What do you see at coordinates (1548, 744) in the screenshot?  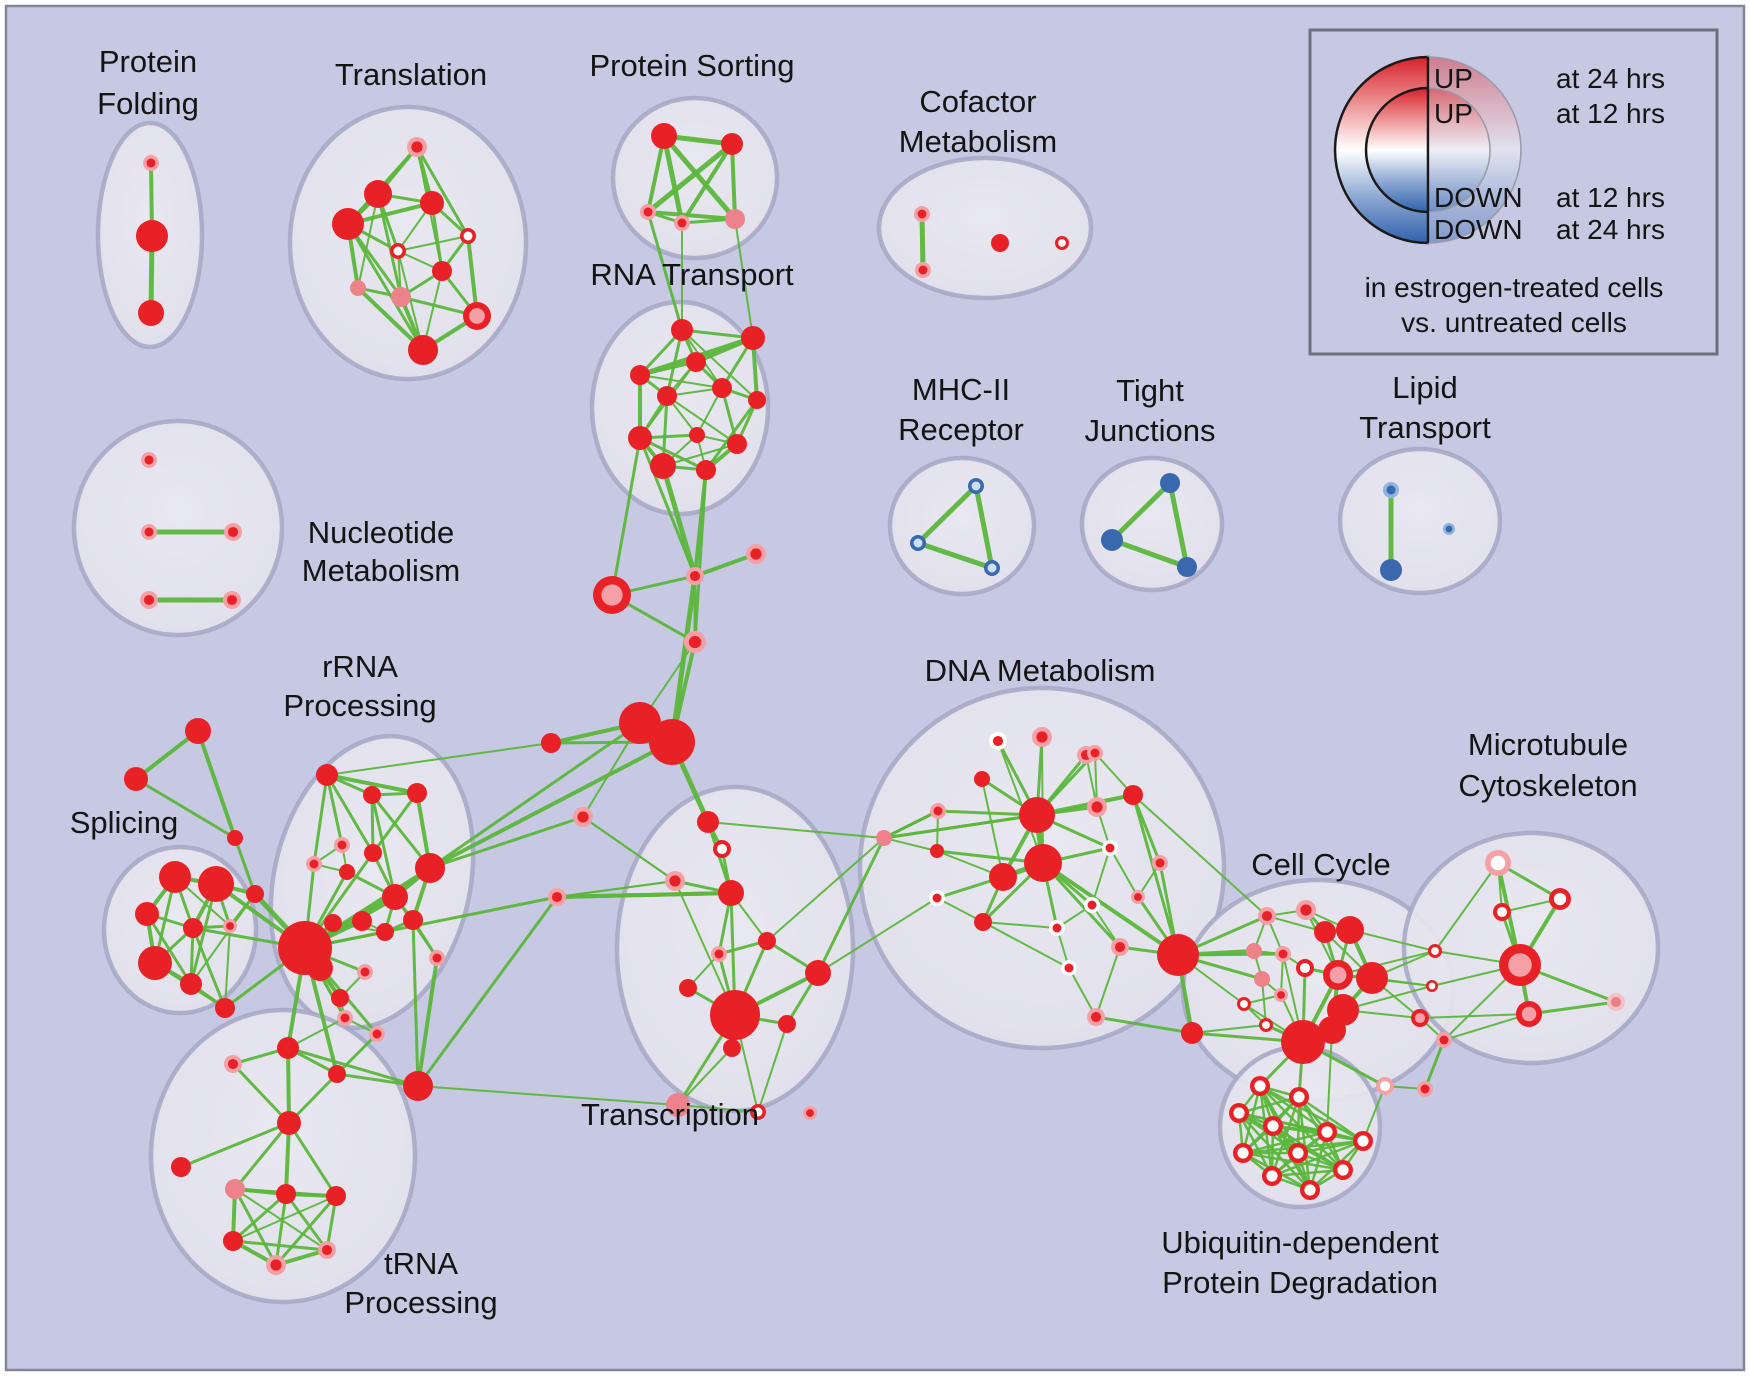 I see `cluster-label-microtubule-cytoskeleton: Microtubule` at bounding box center [1548, 744].